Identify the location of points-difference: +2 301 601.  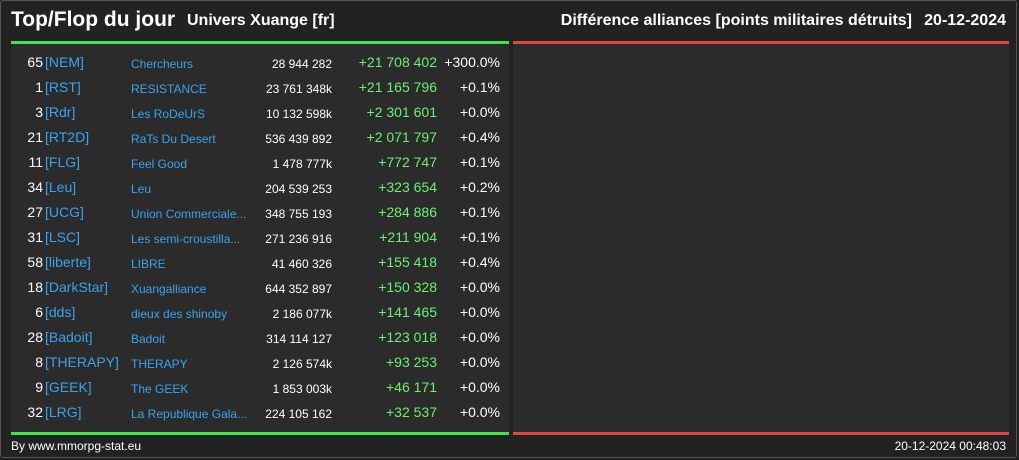
(401, 112).